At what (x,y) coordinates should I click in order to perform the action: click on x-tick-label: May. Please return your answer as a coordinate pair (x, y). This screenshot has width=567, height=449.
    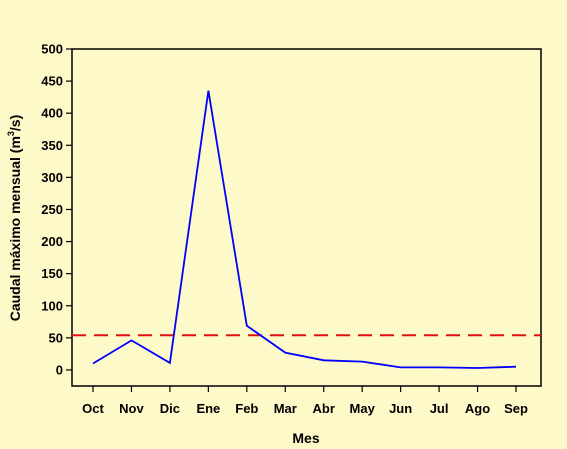
    Looking at the image, I should click on (363, 408).